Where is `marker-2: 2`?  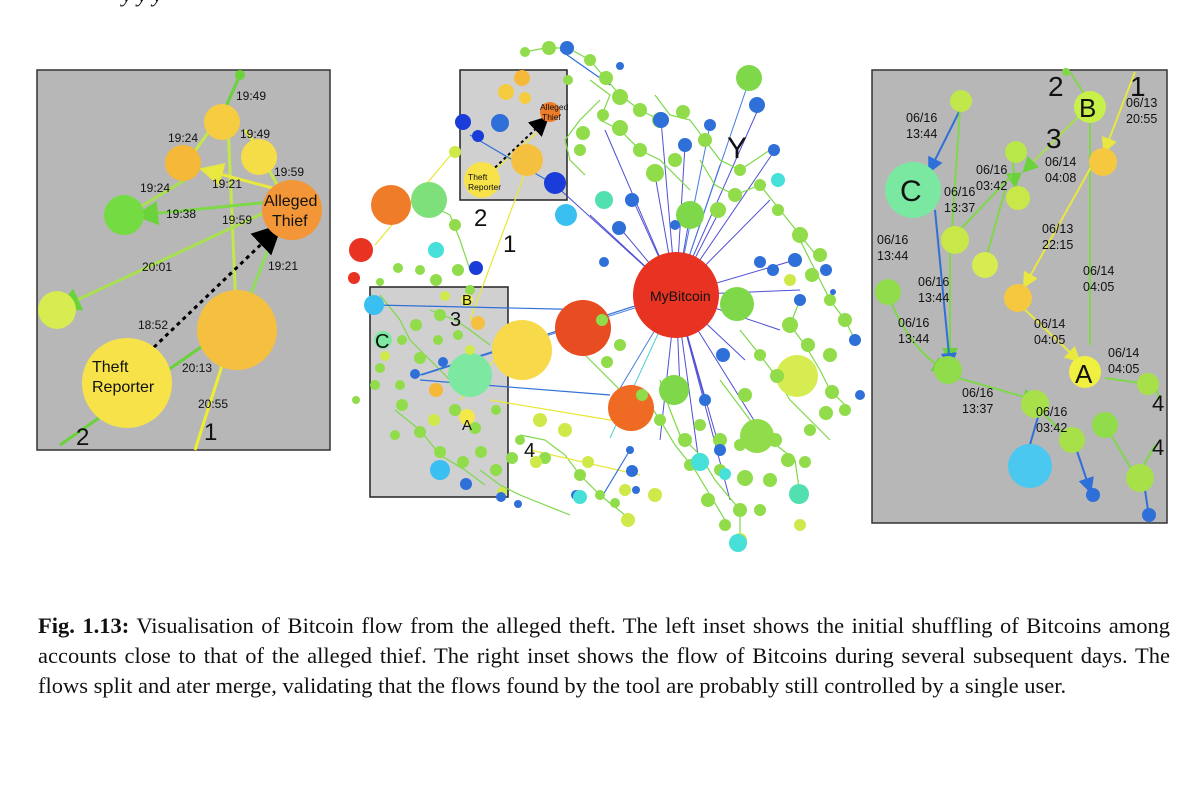 marker-2: 2 is located at coordinates (82, 437).